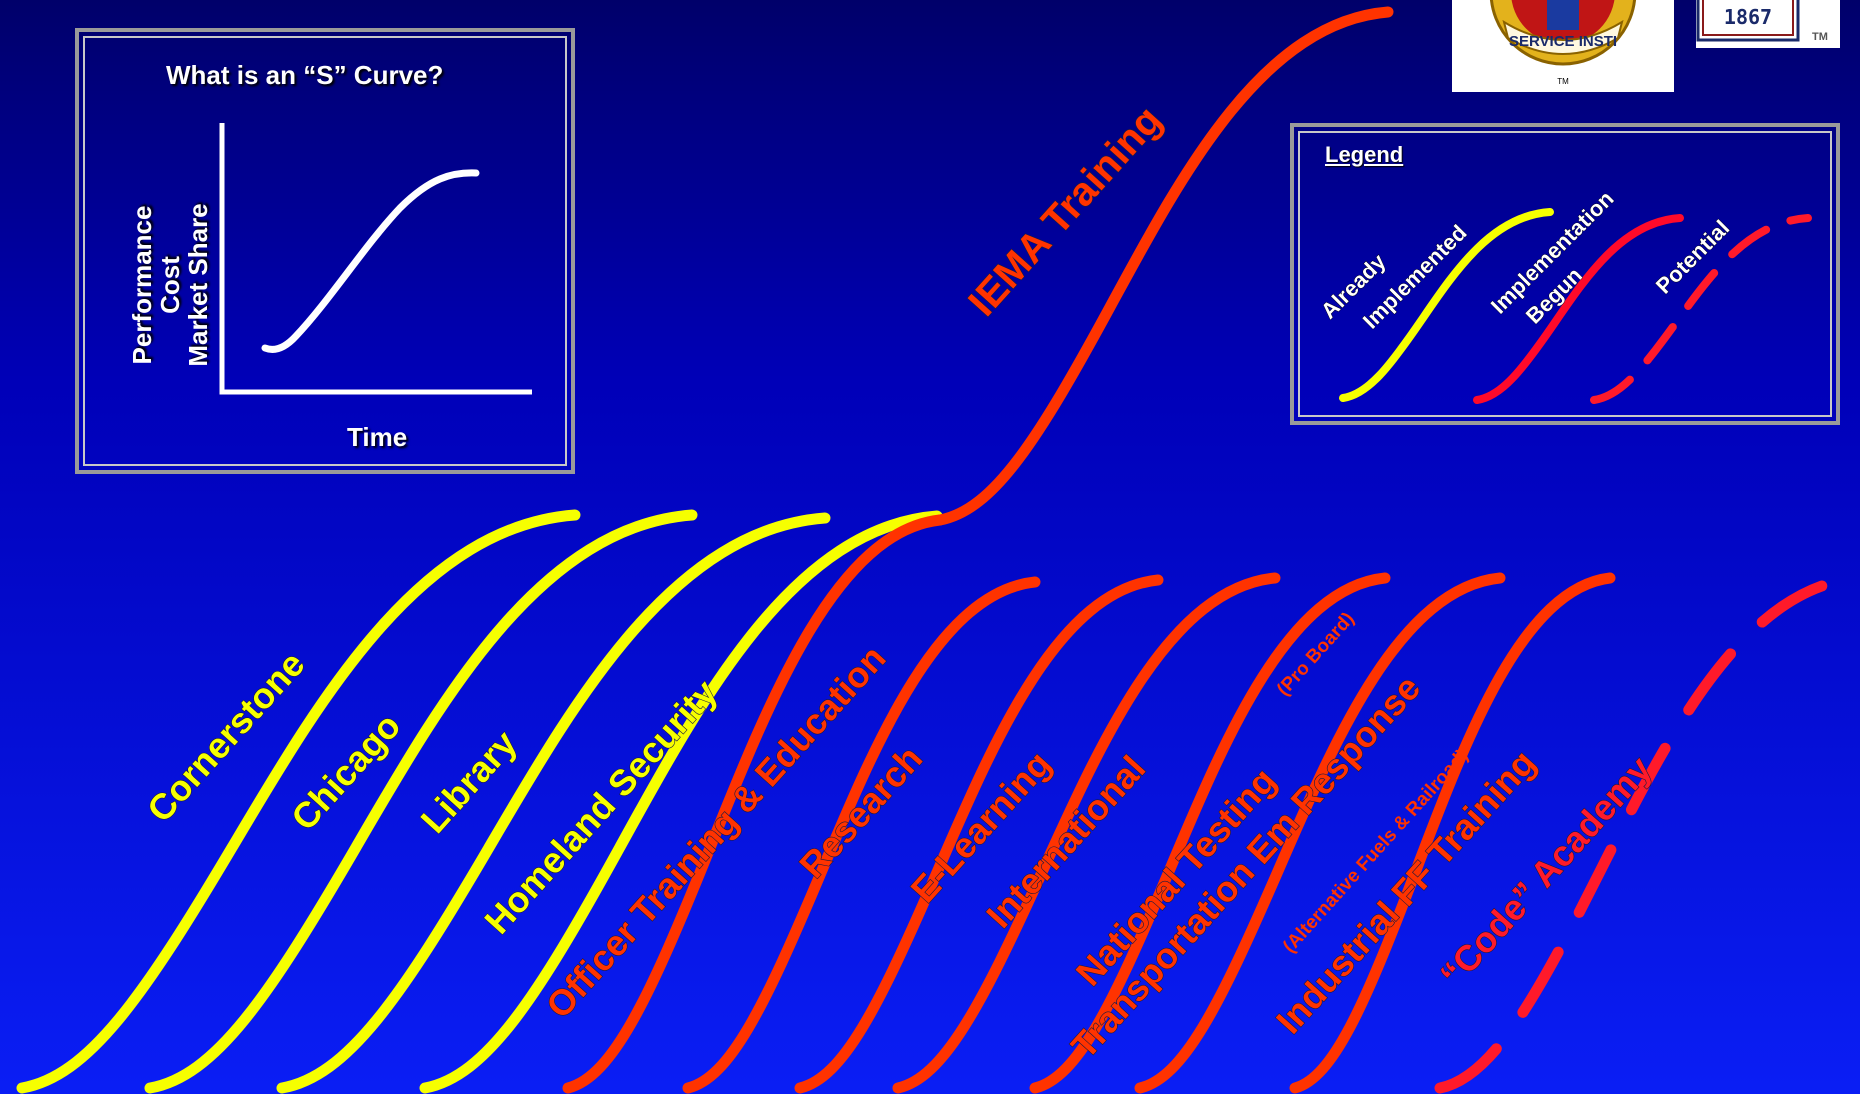 Image resolution: width=1860 pixels, height=1094 pixels. I want to click on year-1867-logo: 1867 TM, so click(1768, 24).